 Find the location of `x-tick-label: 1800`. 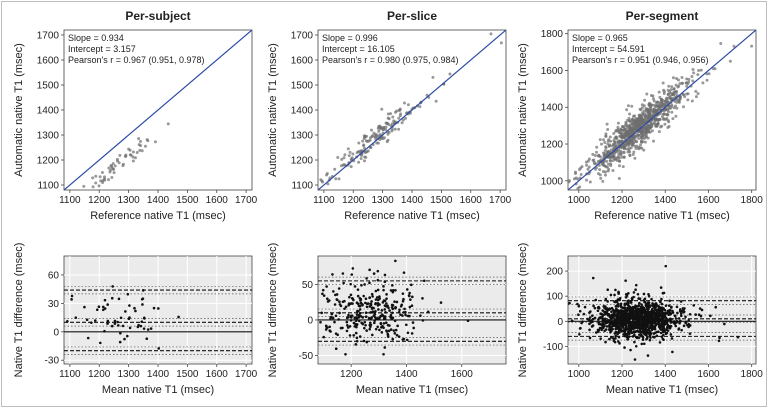

x-tick-label: 1800 is located at coordinates (752, 200).